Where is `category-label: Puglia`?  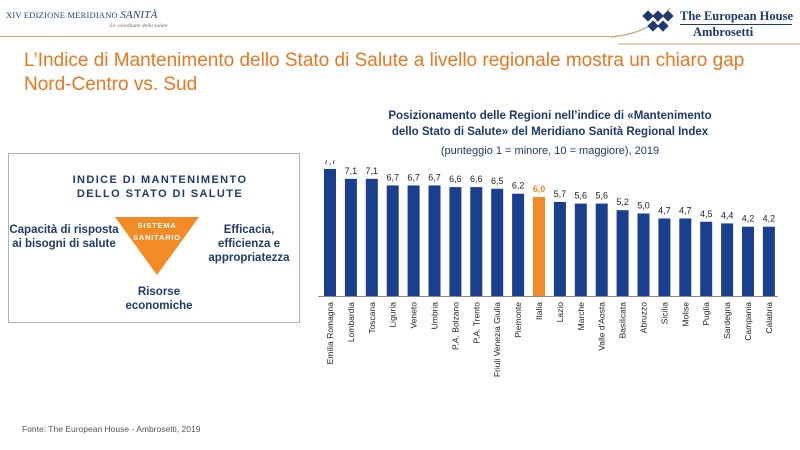 category-label: Puglia is located at coordinates (706, 314).